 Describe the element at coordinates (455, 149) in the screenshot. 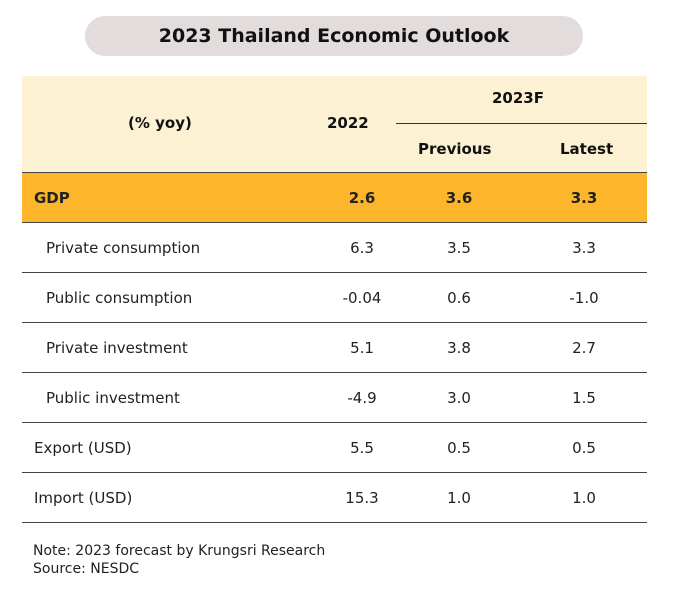

I see `column-header-previous: Previous` at that location.